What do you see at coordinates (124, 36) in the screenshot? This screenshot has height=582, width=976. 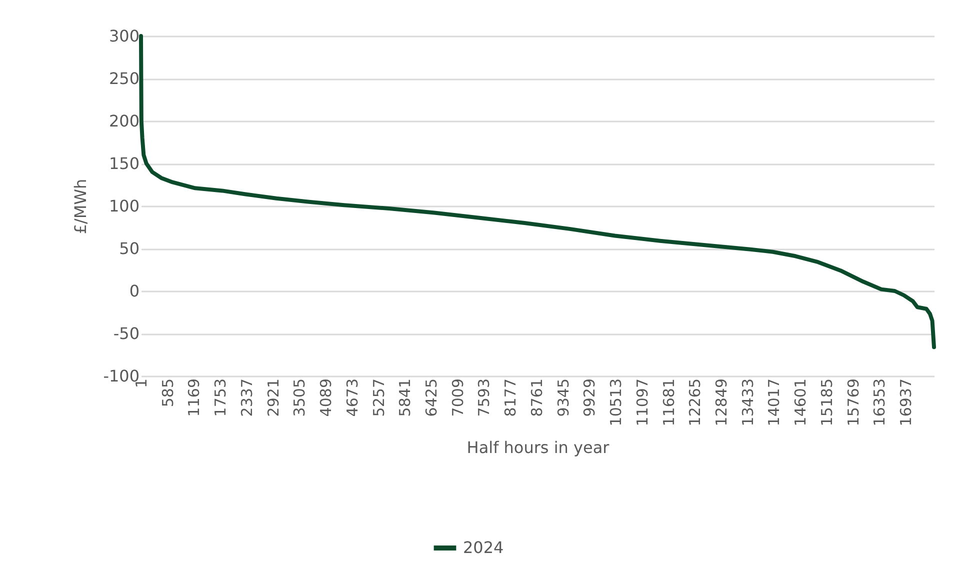 I see `y-tick-label: 300` at bounding box center [124, 36].